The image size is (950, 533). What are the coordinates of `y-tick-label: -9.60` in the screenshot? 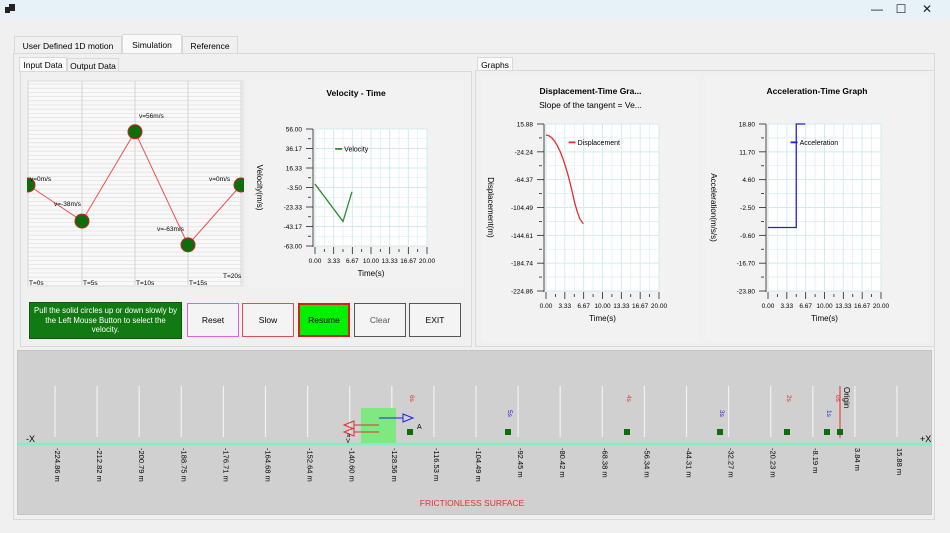 It's located at (747, 236).